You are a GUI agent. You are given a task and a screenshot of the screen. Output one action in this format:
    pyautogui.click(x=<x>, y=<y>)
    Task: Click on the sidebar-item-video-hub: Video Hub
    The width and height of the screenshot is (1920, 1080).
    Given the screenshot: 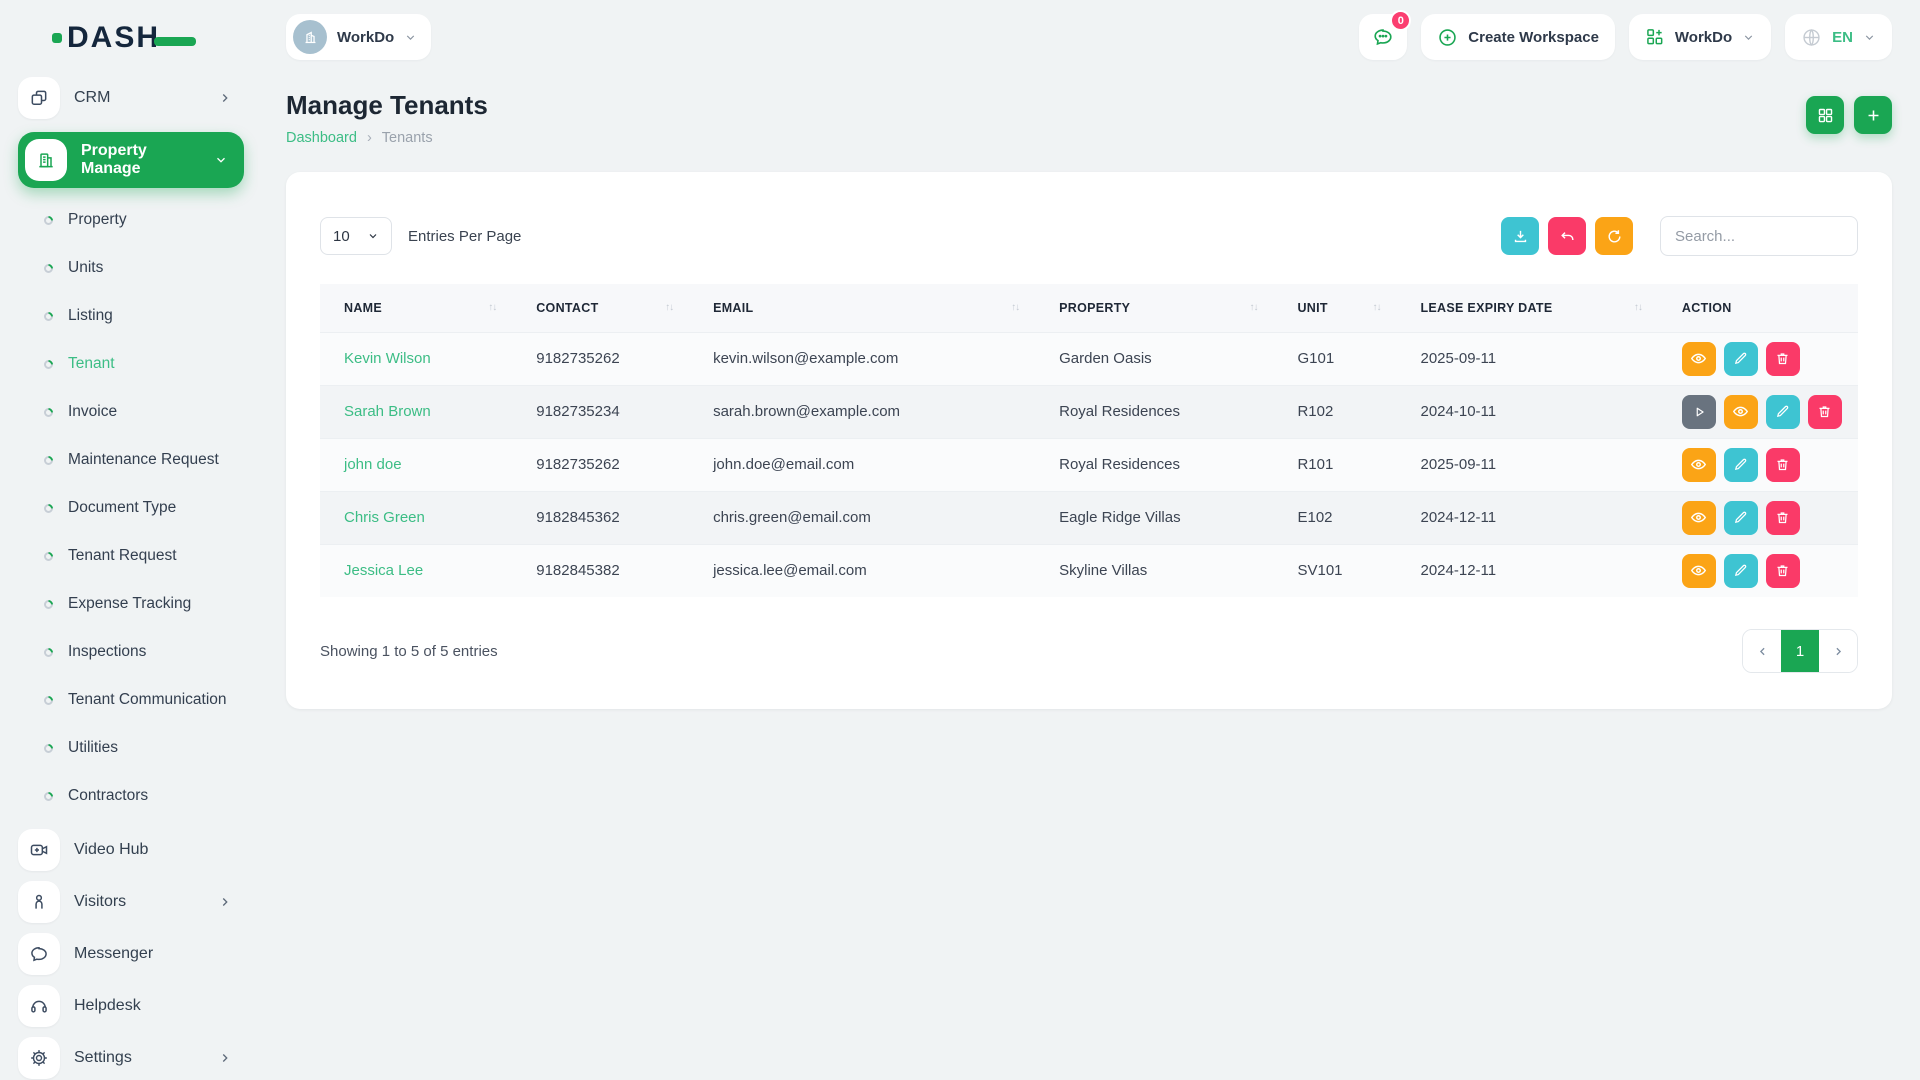 What is the action you would take?
    pyautogui.click(x=133, y=850)
    